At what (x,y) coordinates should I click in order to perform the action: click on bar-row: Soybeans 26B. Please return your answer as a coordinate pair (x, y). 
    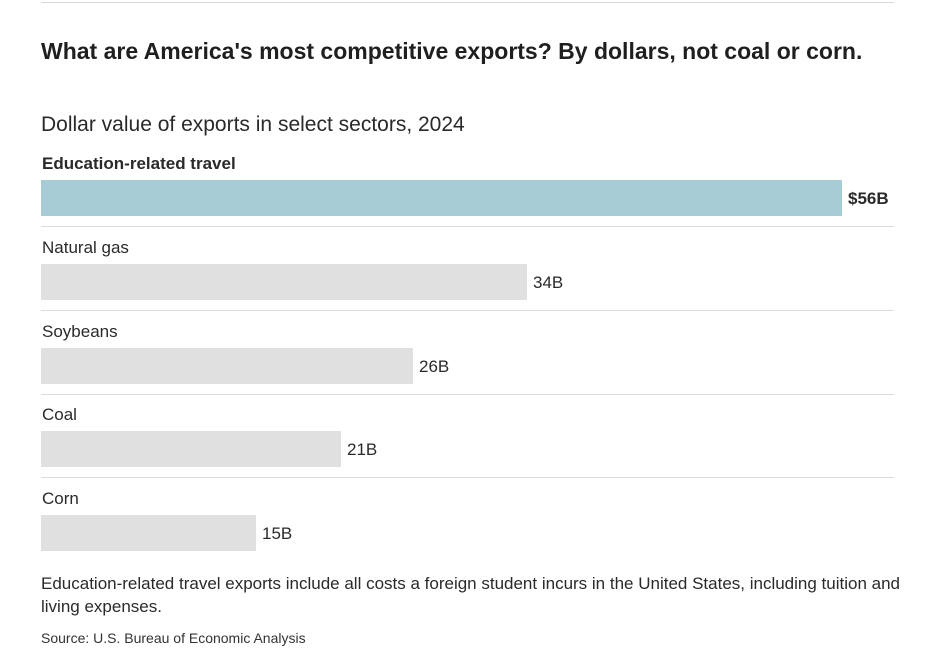
    Looking at the image, I should click on (467, 360).